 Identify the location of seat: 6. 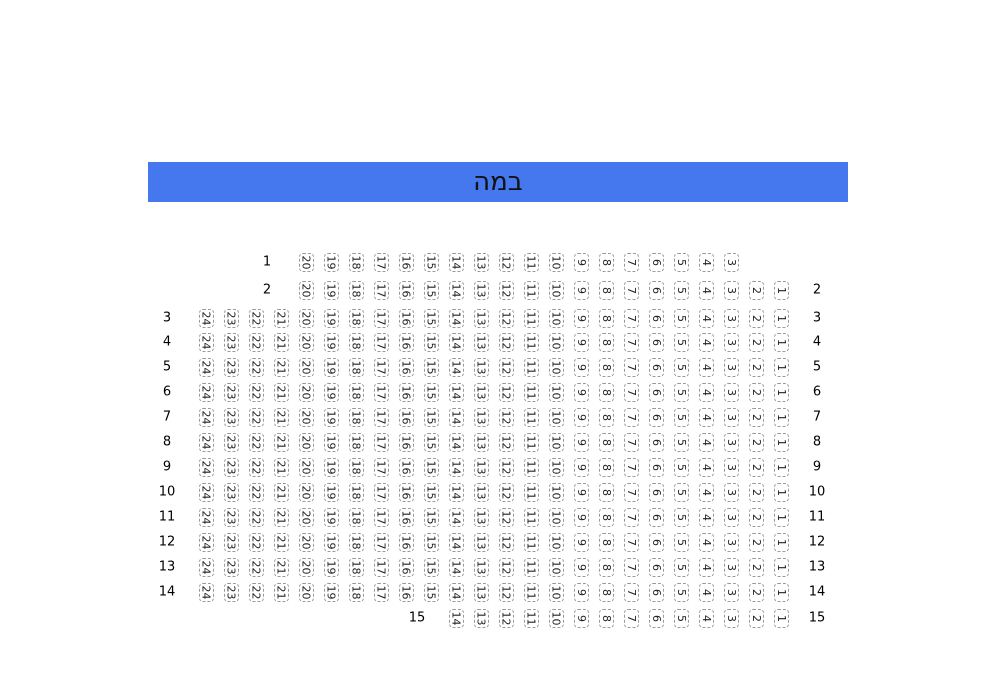
(656, 290).